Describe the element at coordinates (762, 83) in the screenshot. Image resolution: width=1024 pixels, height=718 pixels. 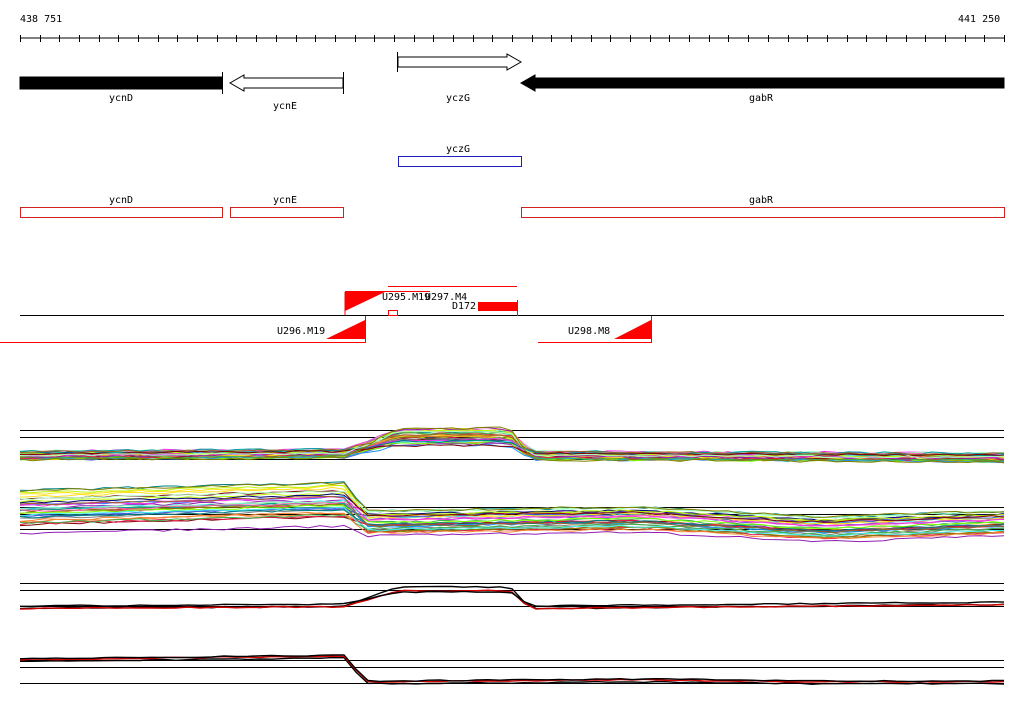
I see `gene-arrow-gabr` at that location.